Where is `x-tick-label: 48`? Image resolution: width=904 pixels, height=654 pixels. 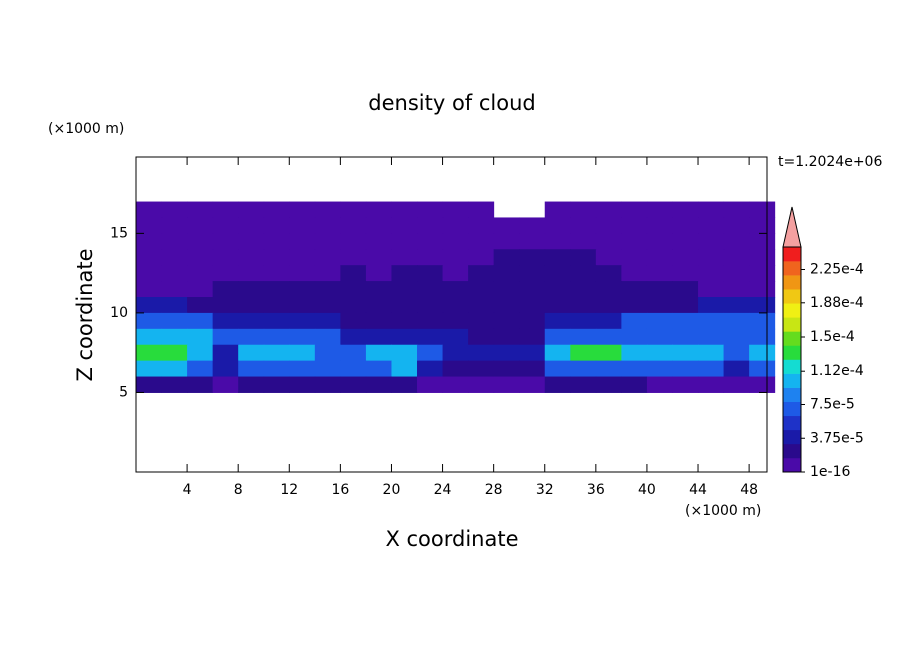 x-tick-label: 48 is located at coordinates (749, 490).